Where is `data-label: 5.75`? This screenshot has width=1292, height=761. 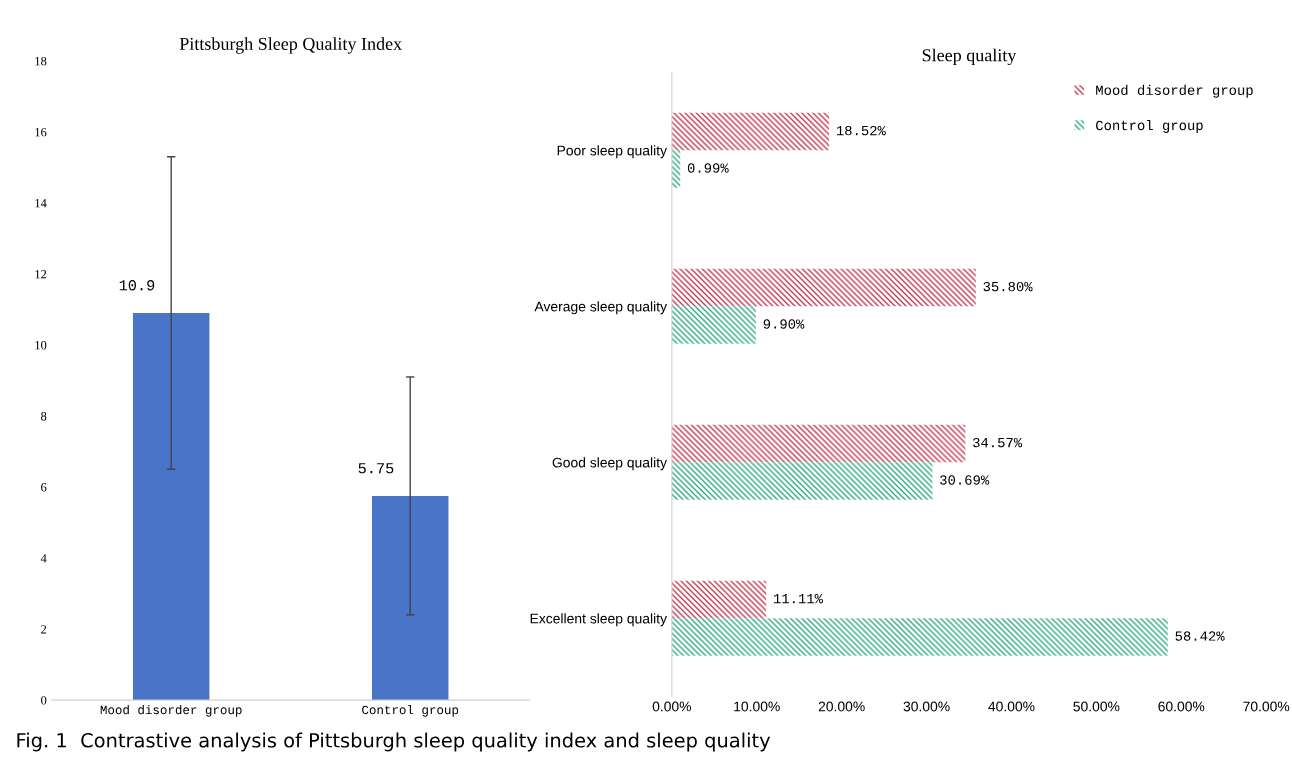
data-label: 5.75 is located at coordinates (376, 468).